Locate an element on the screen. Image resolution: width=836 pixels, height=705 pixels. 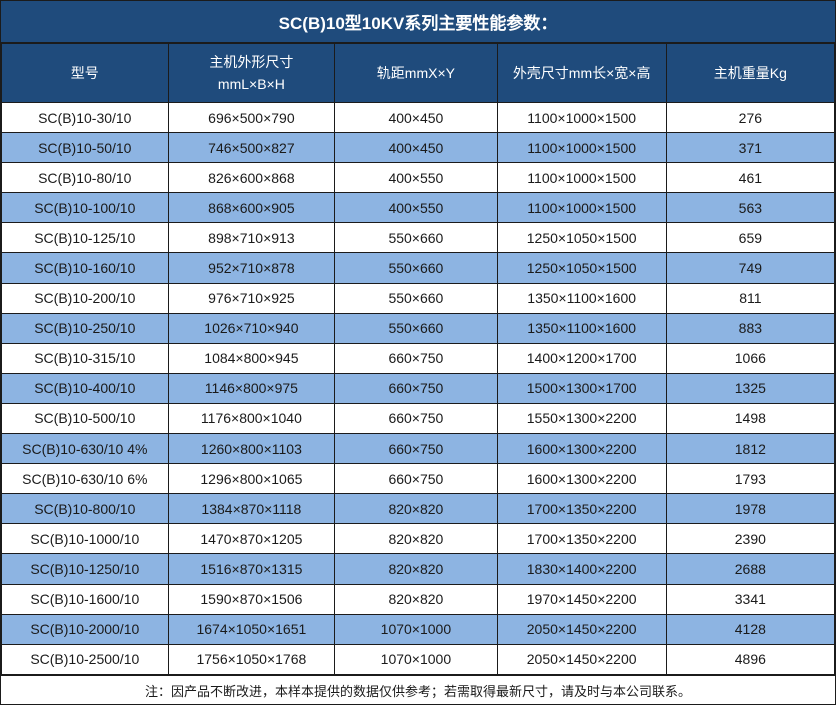
table-cell: SC(B)10-250/10 is located at coordinates (85, 328).